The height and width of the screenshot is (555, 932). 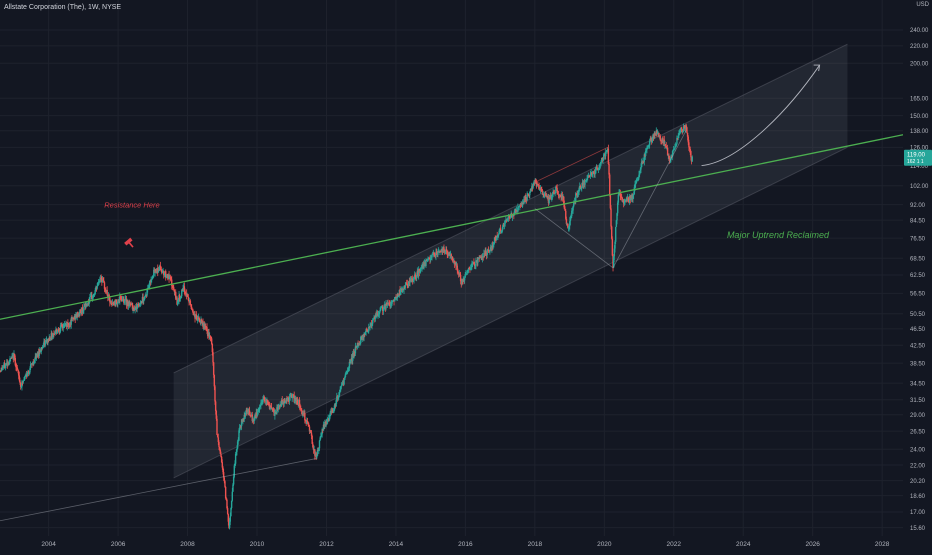 I want to click on symbol-title: Allstate Corporation (The), 1W, NYSE, so click(x=63, y=7).